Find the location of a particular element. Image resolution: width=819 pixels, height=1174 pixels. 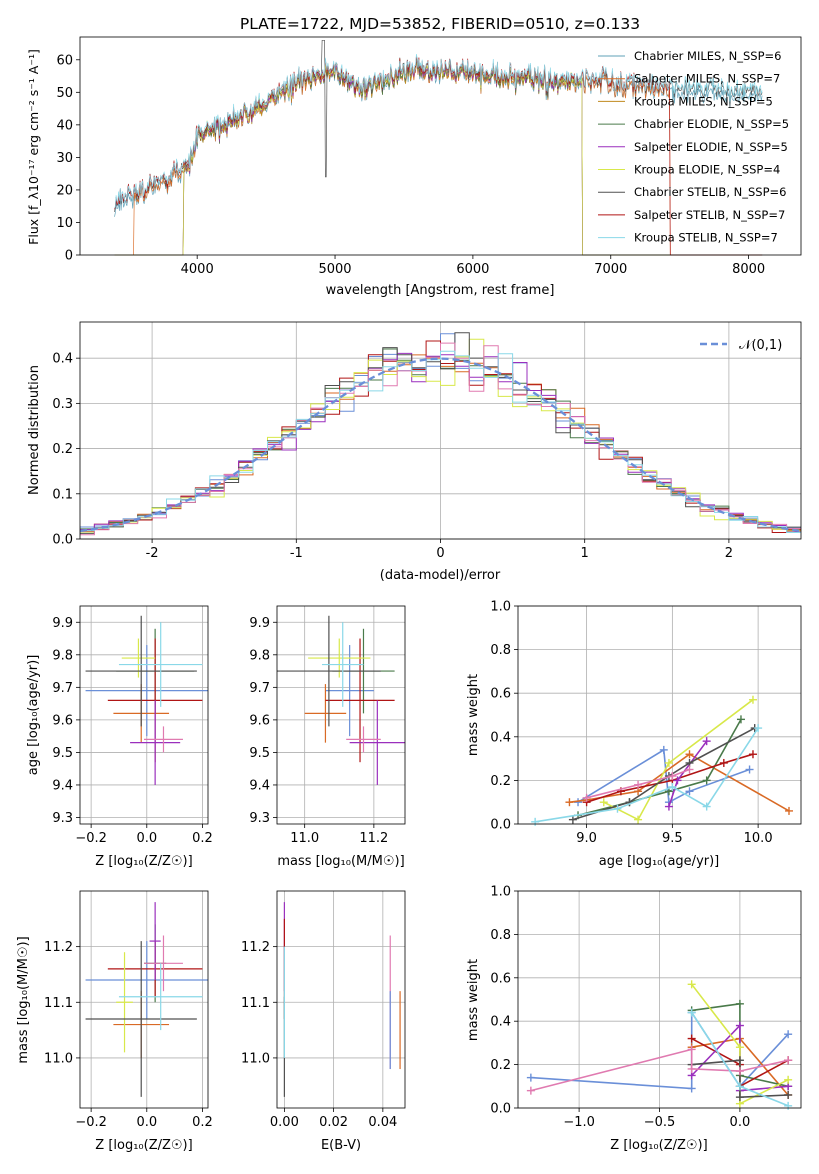

y-tick-label: 20 is located at coordinates (64, 190).